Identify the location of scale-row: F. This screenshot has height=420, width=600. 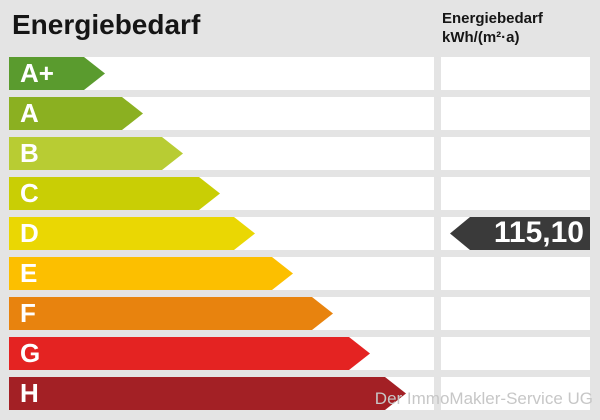
(300, 313).